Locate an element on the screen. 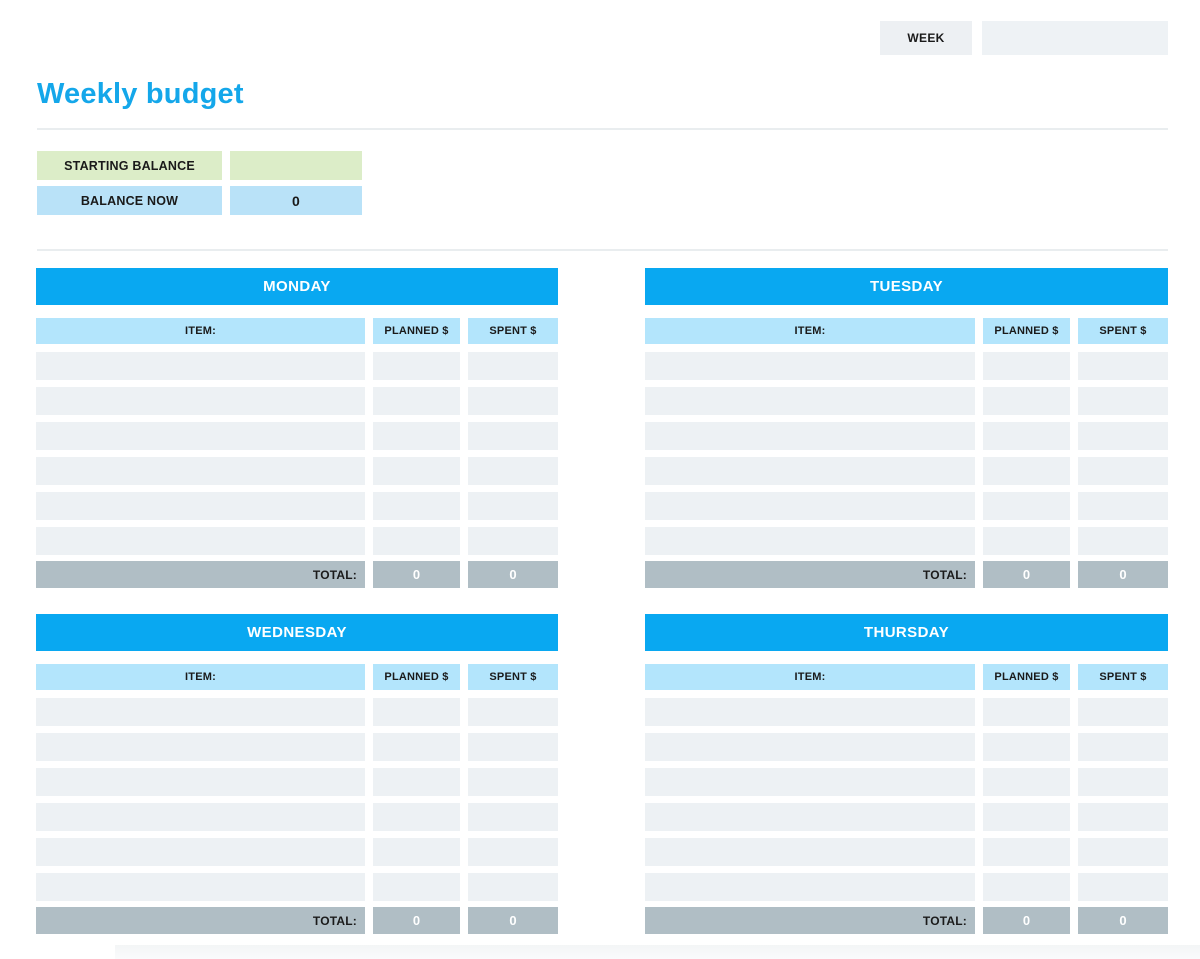  week-input is located at coordinates (1075, 38).